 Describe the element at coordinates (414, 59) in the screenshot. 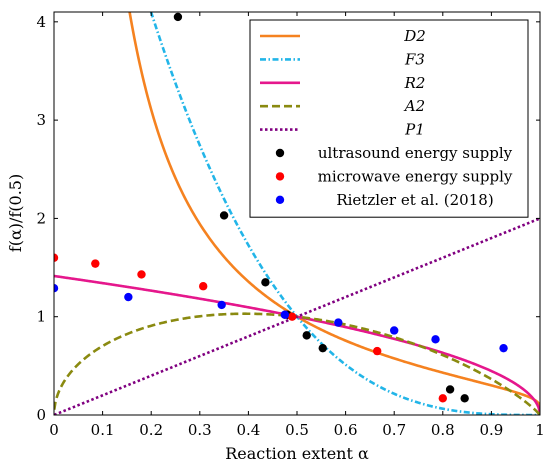

I see `legend-label-f3: F3` at that location.